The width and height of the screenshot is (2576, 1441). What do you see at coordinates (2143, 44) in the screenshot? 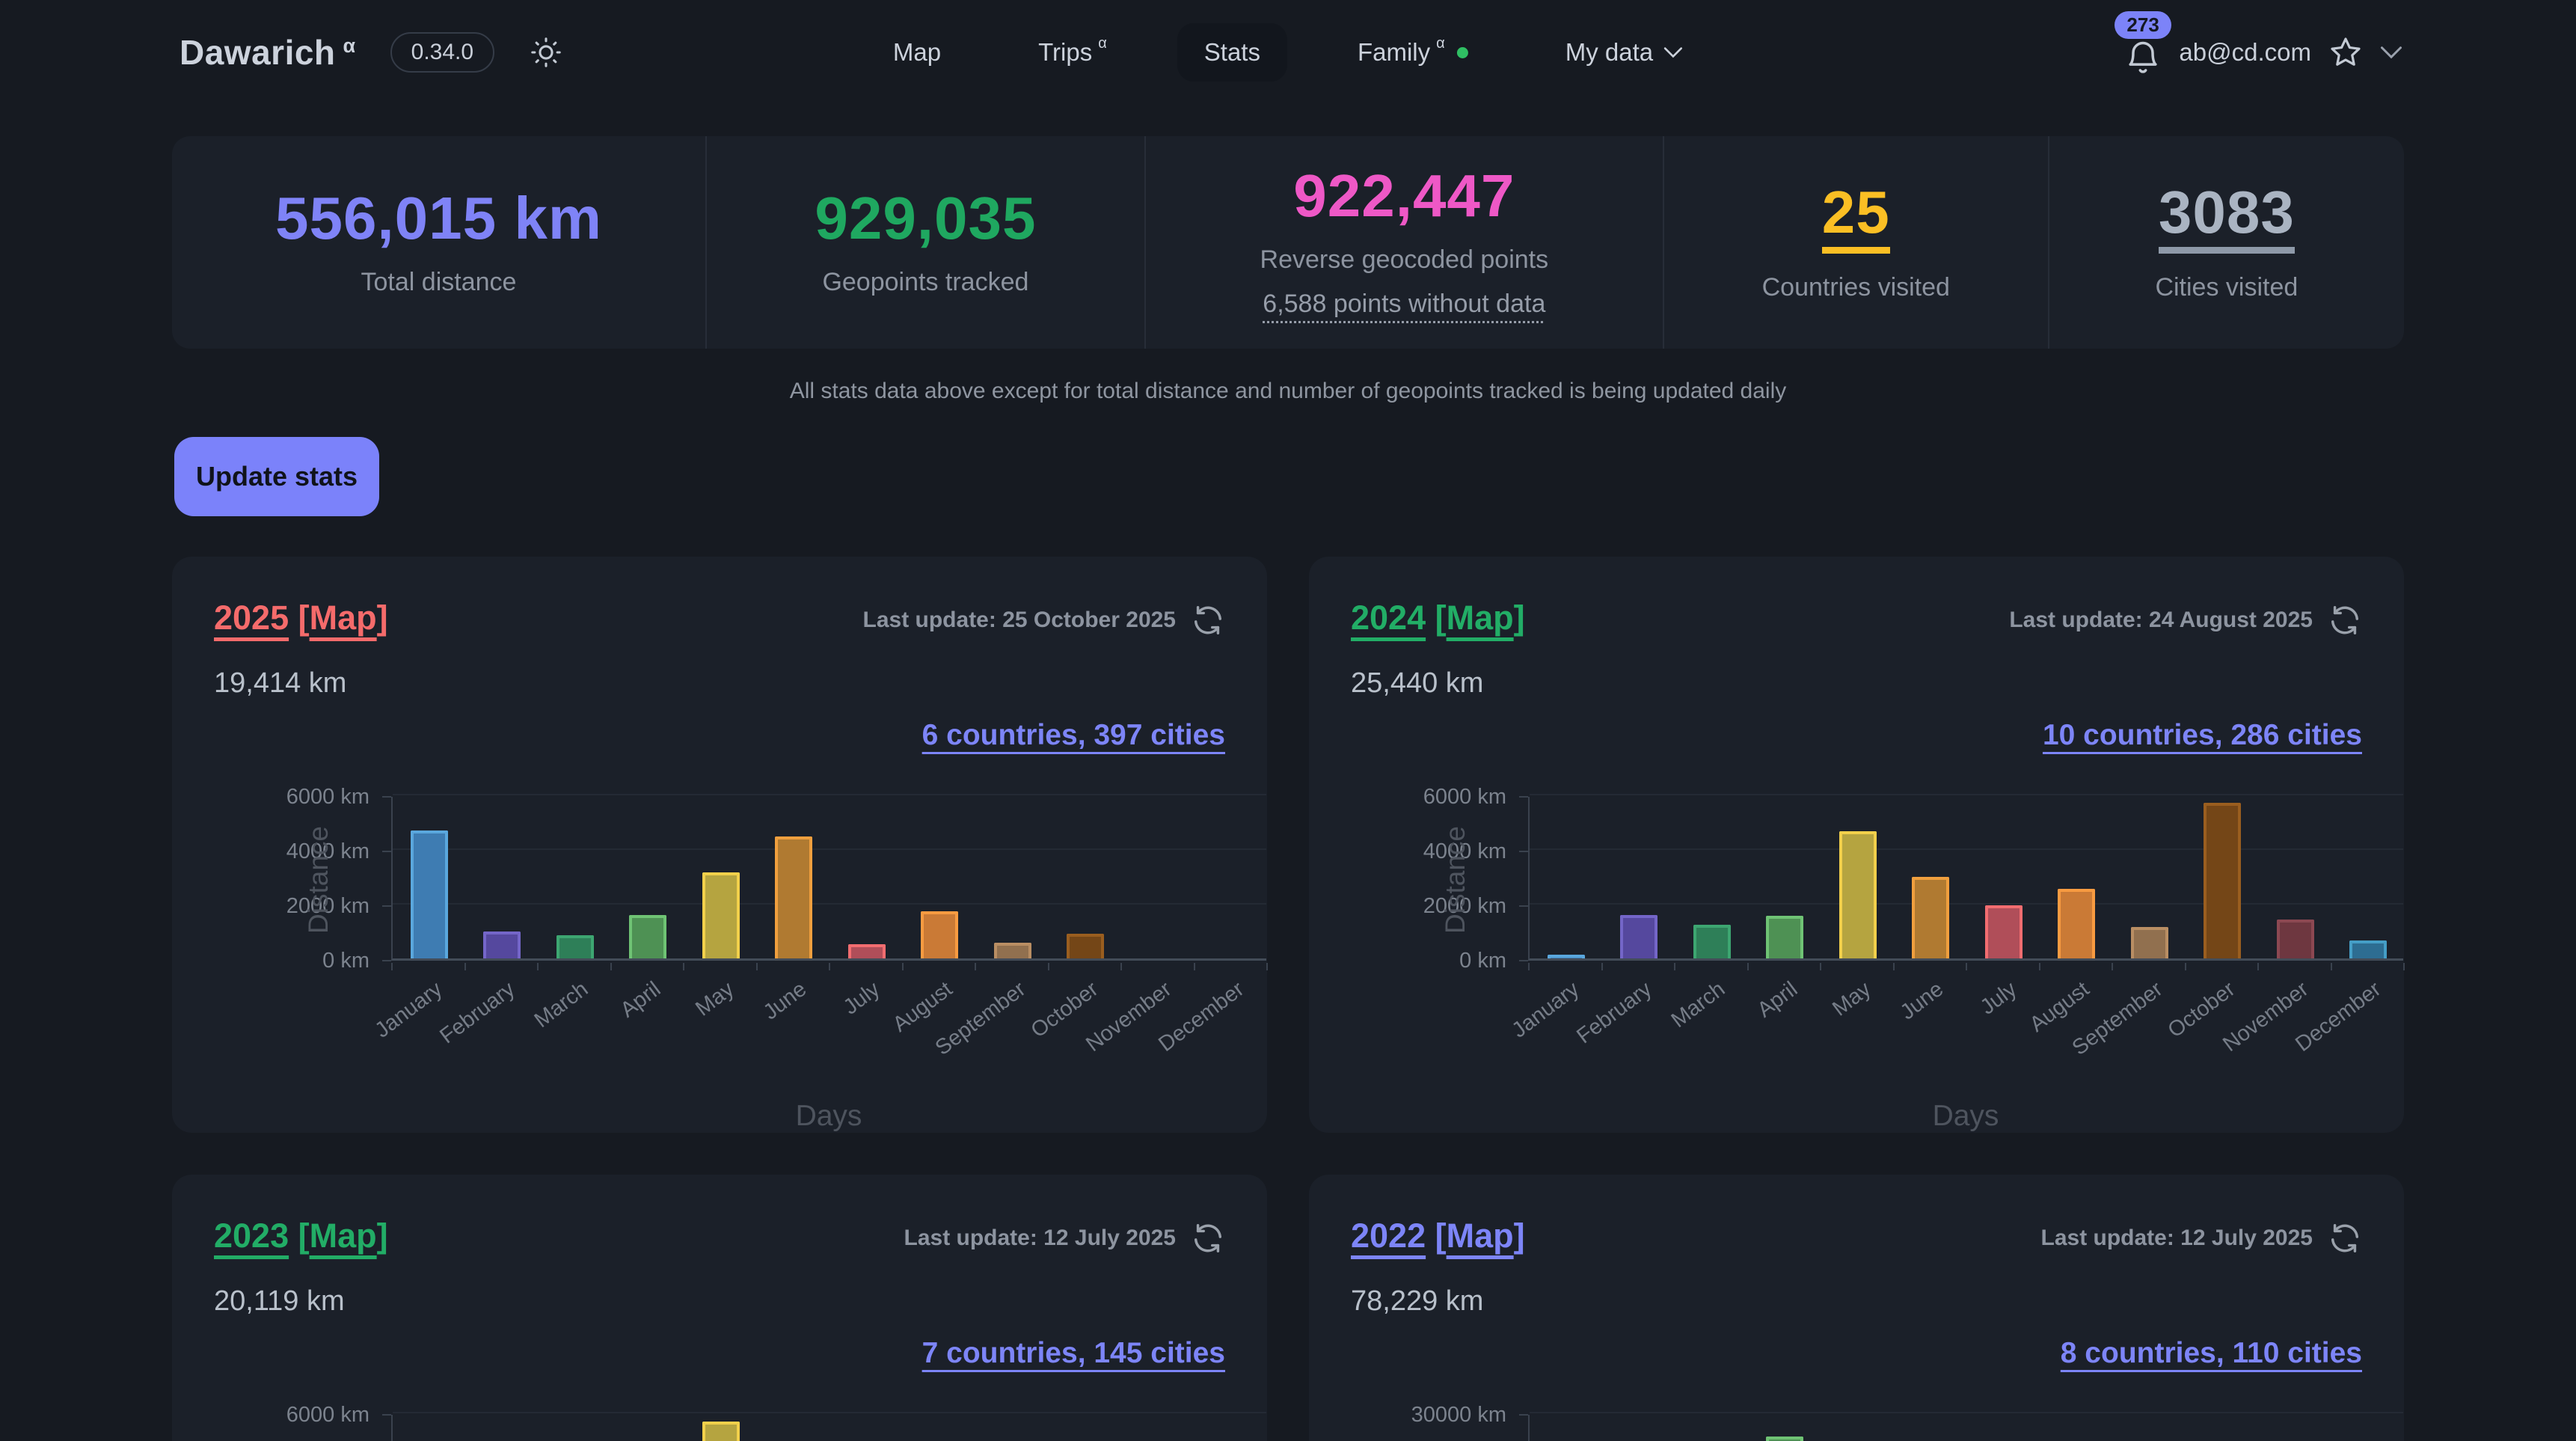
I see `notifications-button: 273` at bounding box center [2143, 44].